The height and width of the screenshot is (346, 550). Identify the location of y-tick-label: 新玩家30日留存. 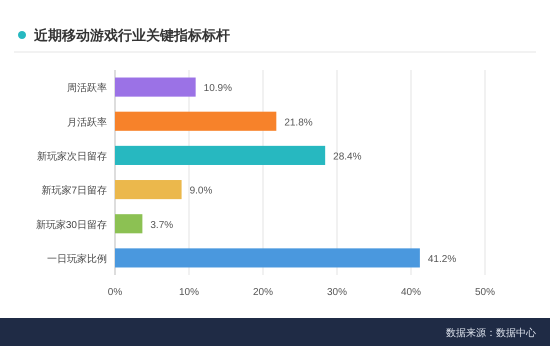
(71, 224).